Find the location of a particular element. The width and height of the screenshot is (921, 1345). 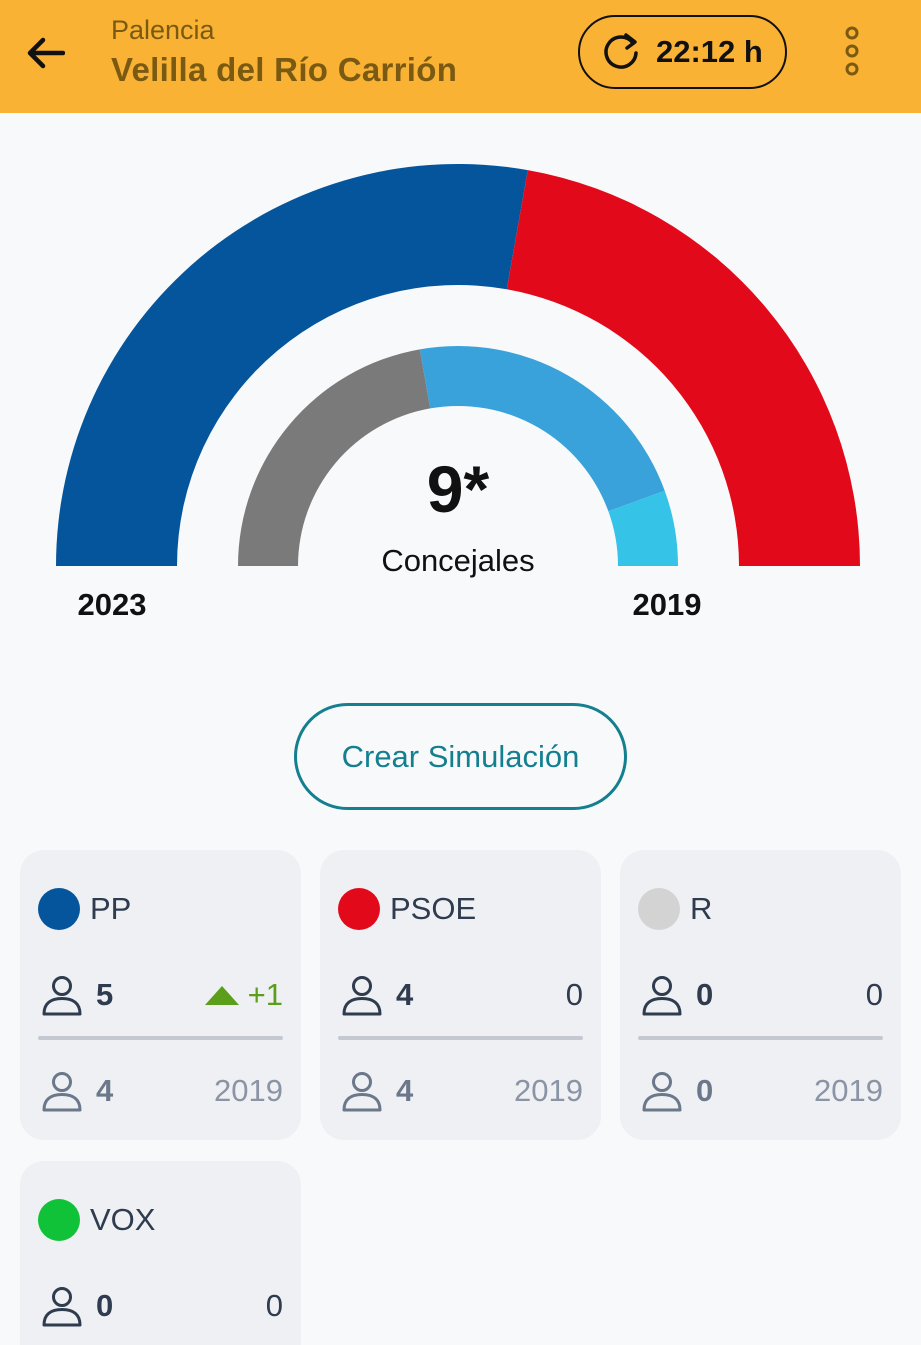

previous-seats-count: 0 is located at coordinates (705, 1090).